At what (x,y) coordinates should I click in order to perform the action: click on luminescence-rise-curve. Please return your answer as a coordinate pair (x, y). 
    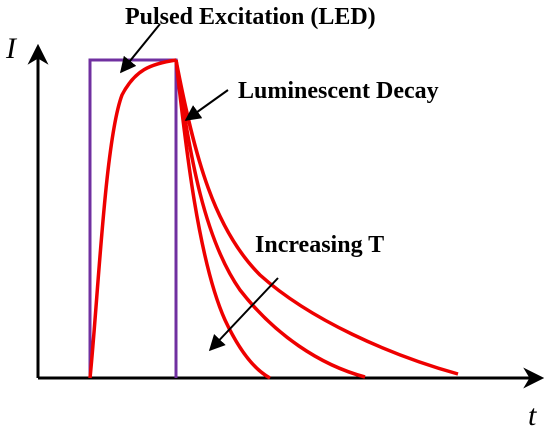
    Looking at the image, I should click on (132, 218).